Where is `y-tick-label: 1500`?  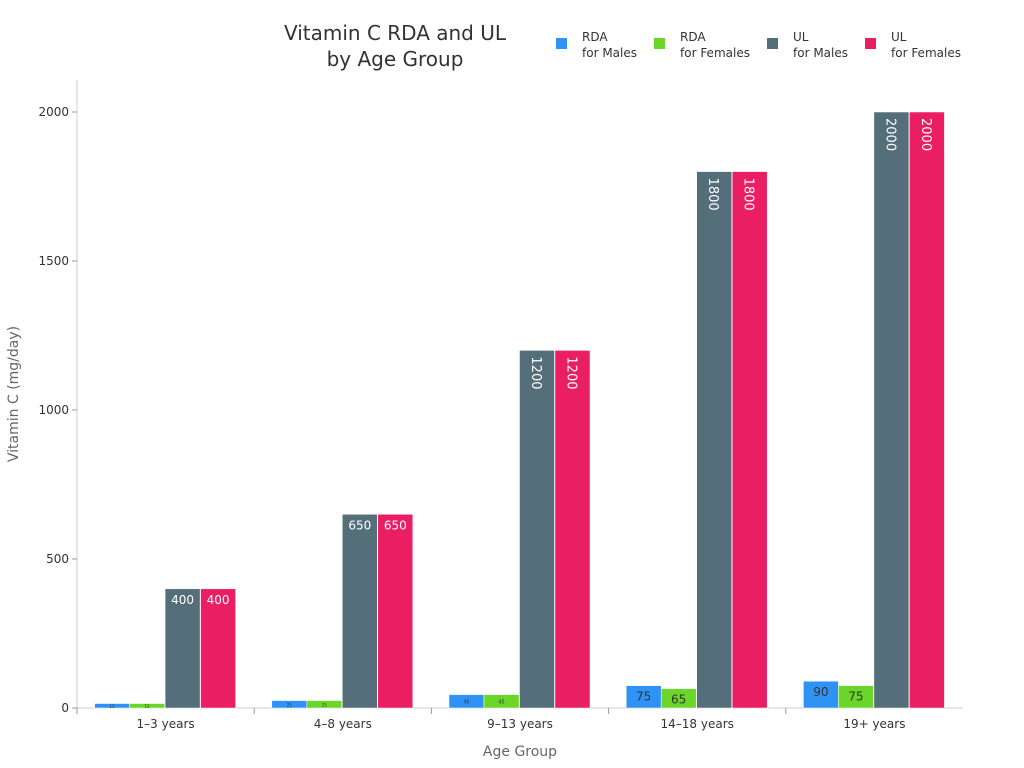 y-tick-label: 1500 is located at coordinates (53, 261).